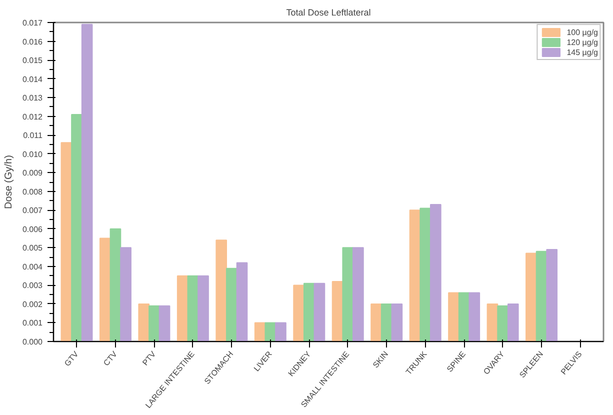 The image size is (613, 415). Describe the element at coordinates (33, 173) in the screenshot. I see `y-tick-label: 0.009` at that location.